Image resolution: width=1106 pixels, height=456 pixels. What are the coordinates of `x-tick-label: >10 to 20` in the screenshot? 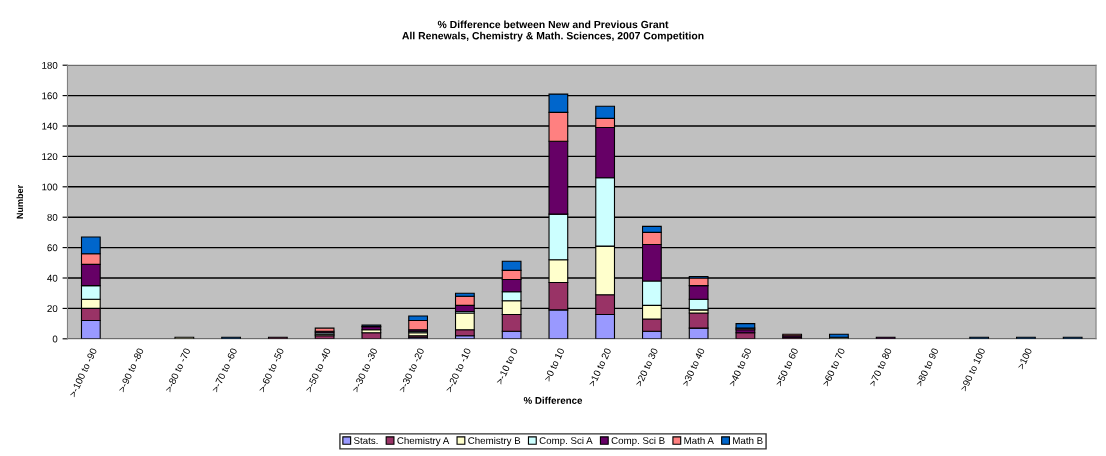 It's located at (600, 367).